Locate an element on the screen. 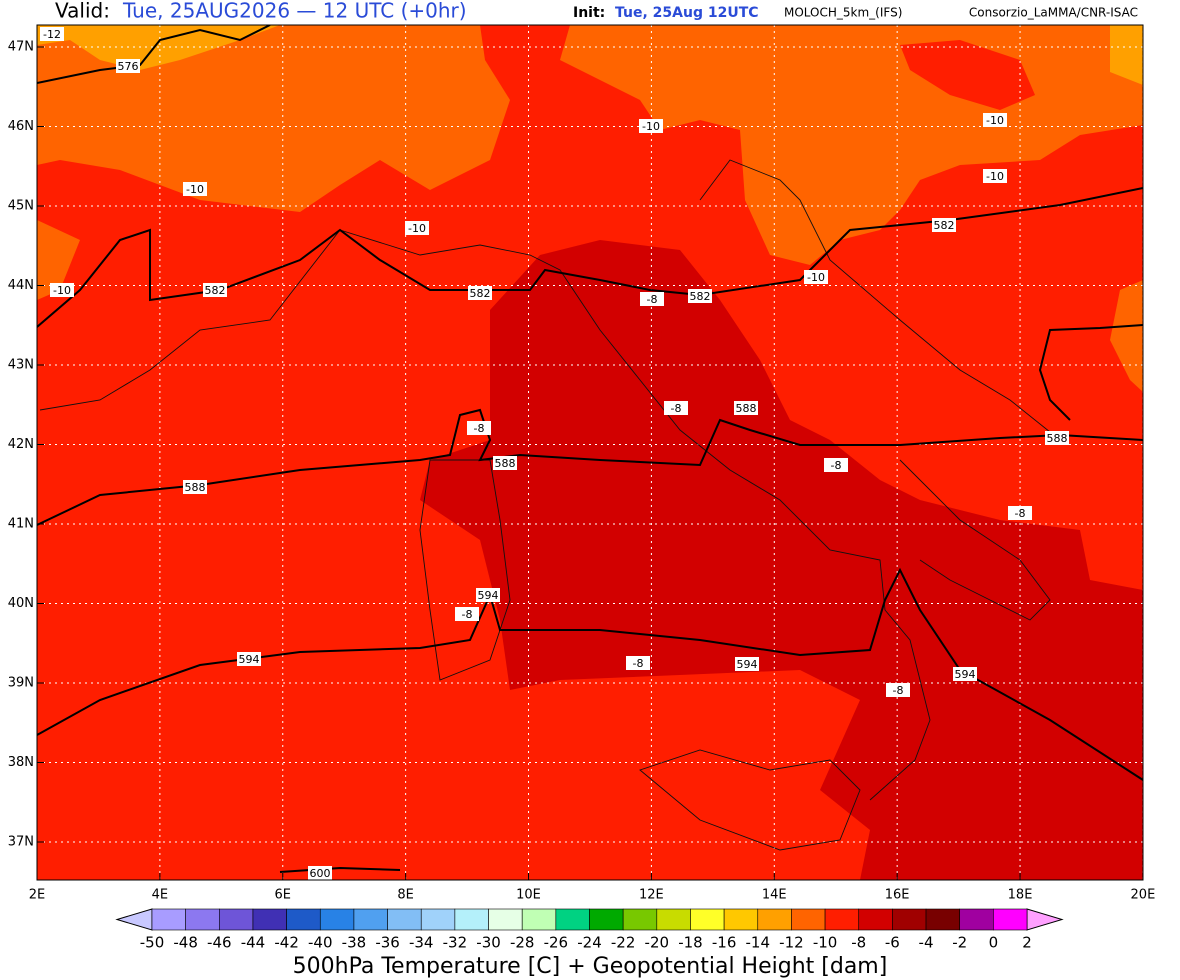 This screenshot has width=1180, height=980. lat-label: 46N is located at coordinates (21, 126).